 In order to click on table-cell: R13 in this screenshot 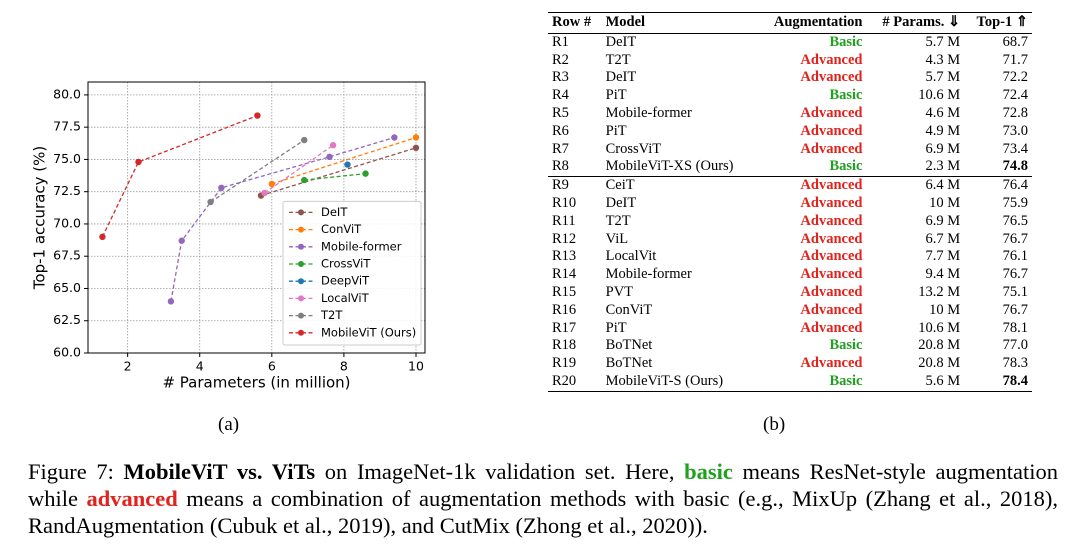, I will do `click(564, 256)`.